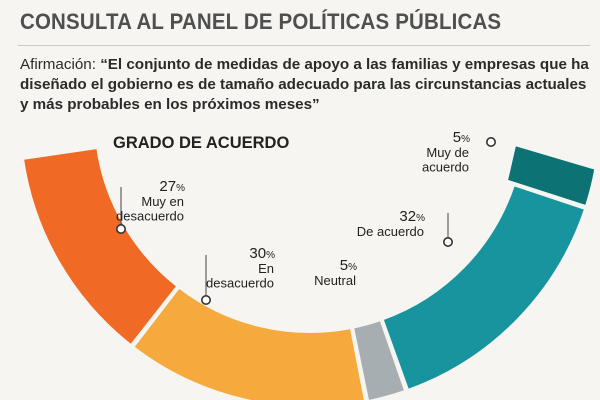 The width and height of the screenshot is (600, 400). Describe the element at coordinates (379, 359) in the screenshot. I see `slice-neutral` at that location.